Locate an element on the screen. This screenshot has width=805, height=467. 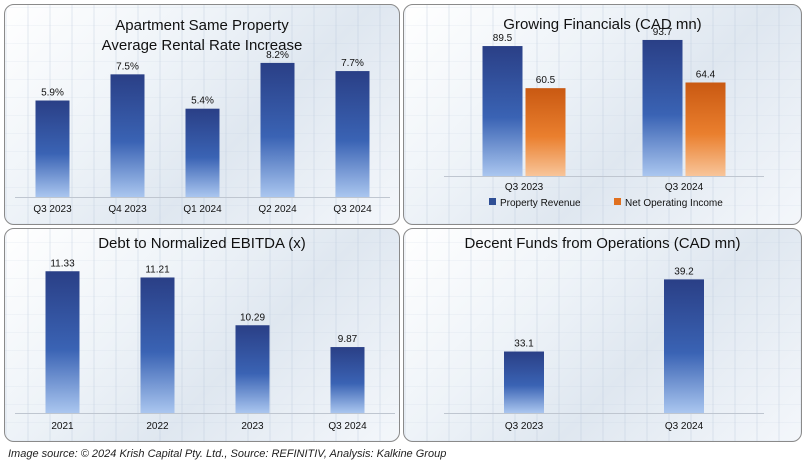
chart-title: Apartment Same Property is located at coordinates (202, 25).